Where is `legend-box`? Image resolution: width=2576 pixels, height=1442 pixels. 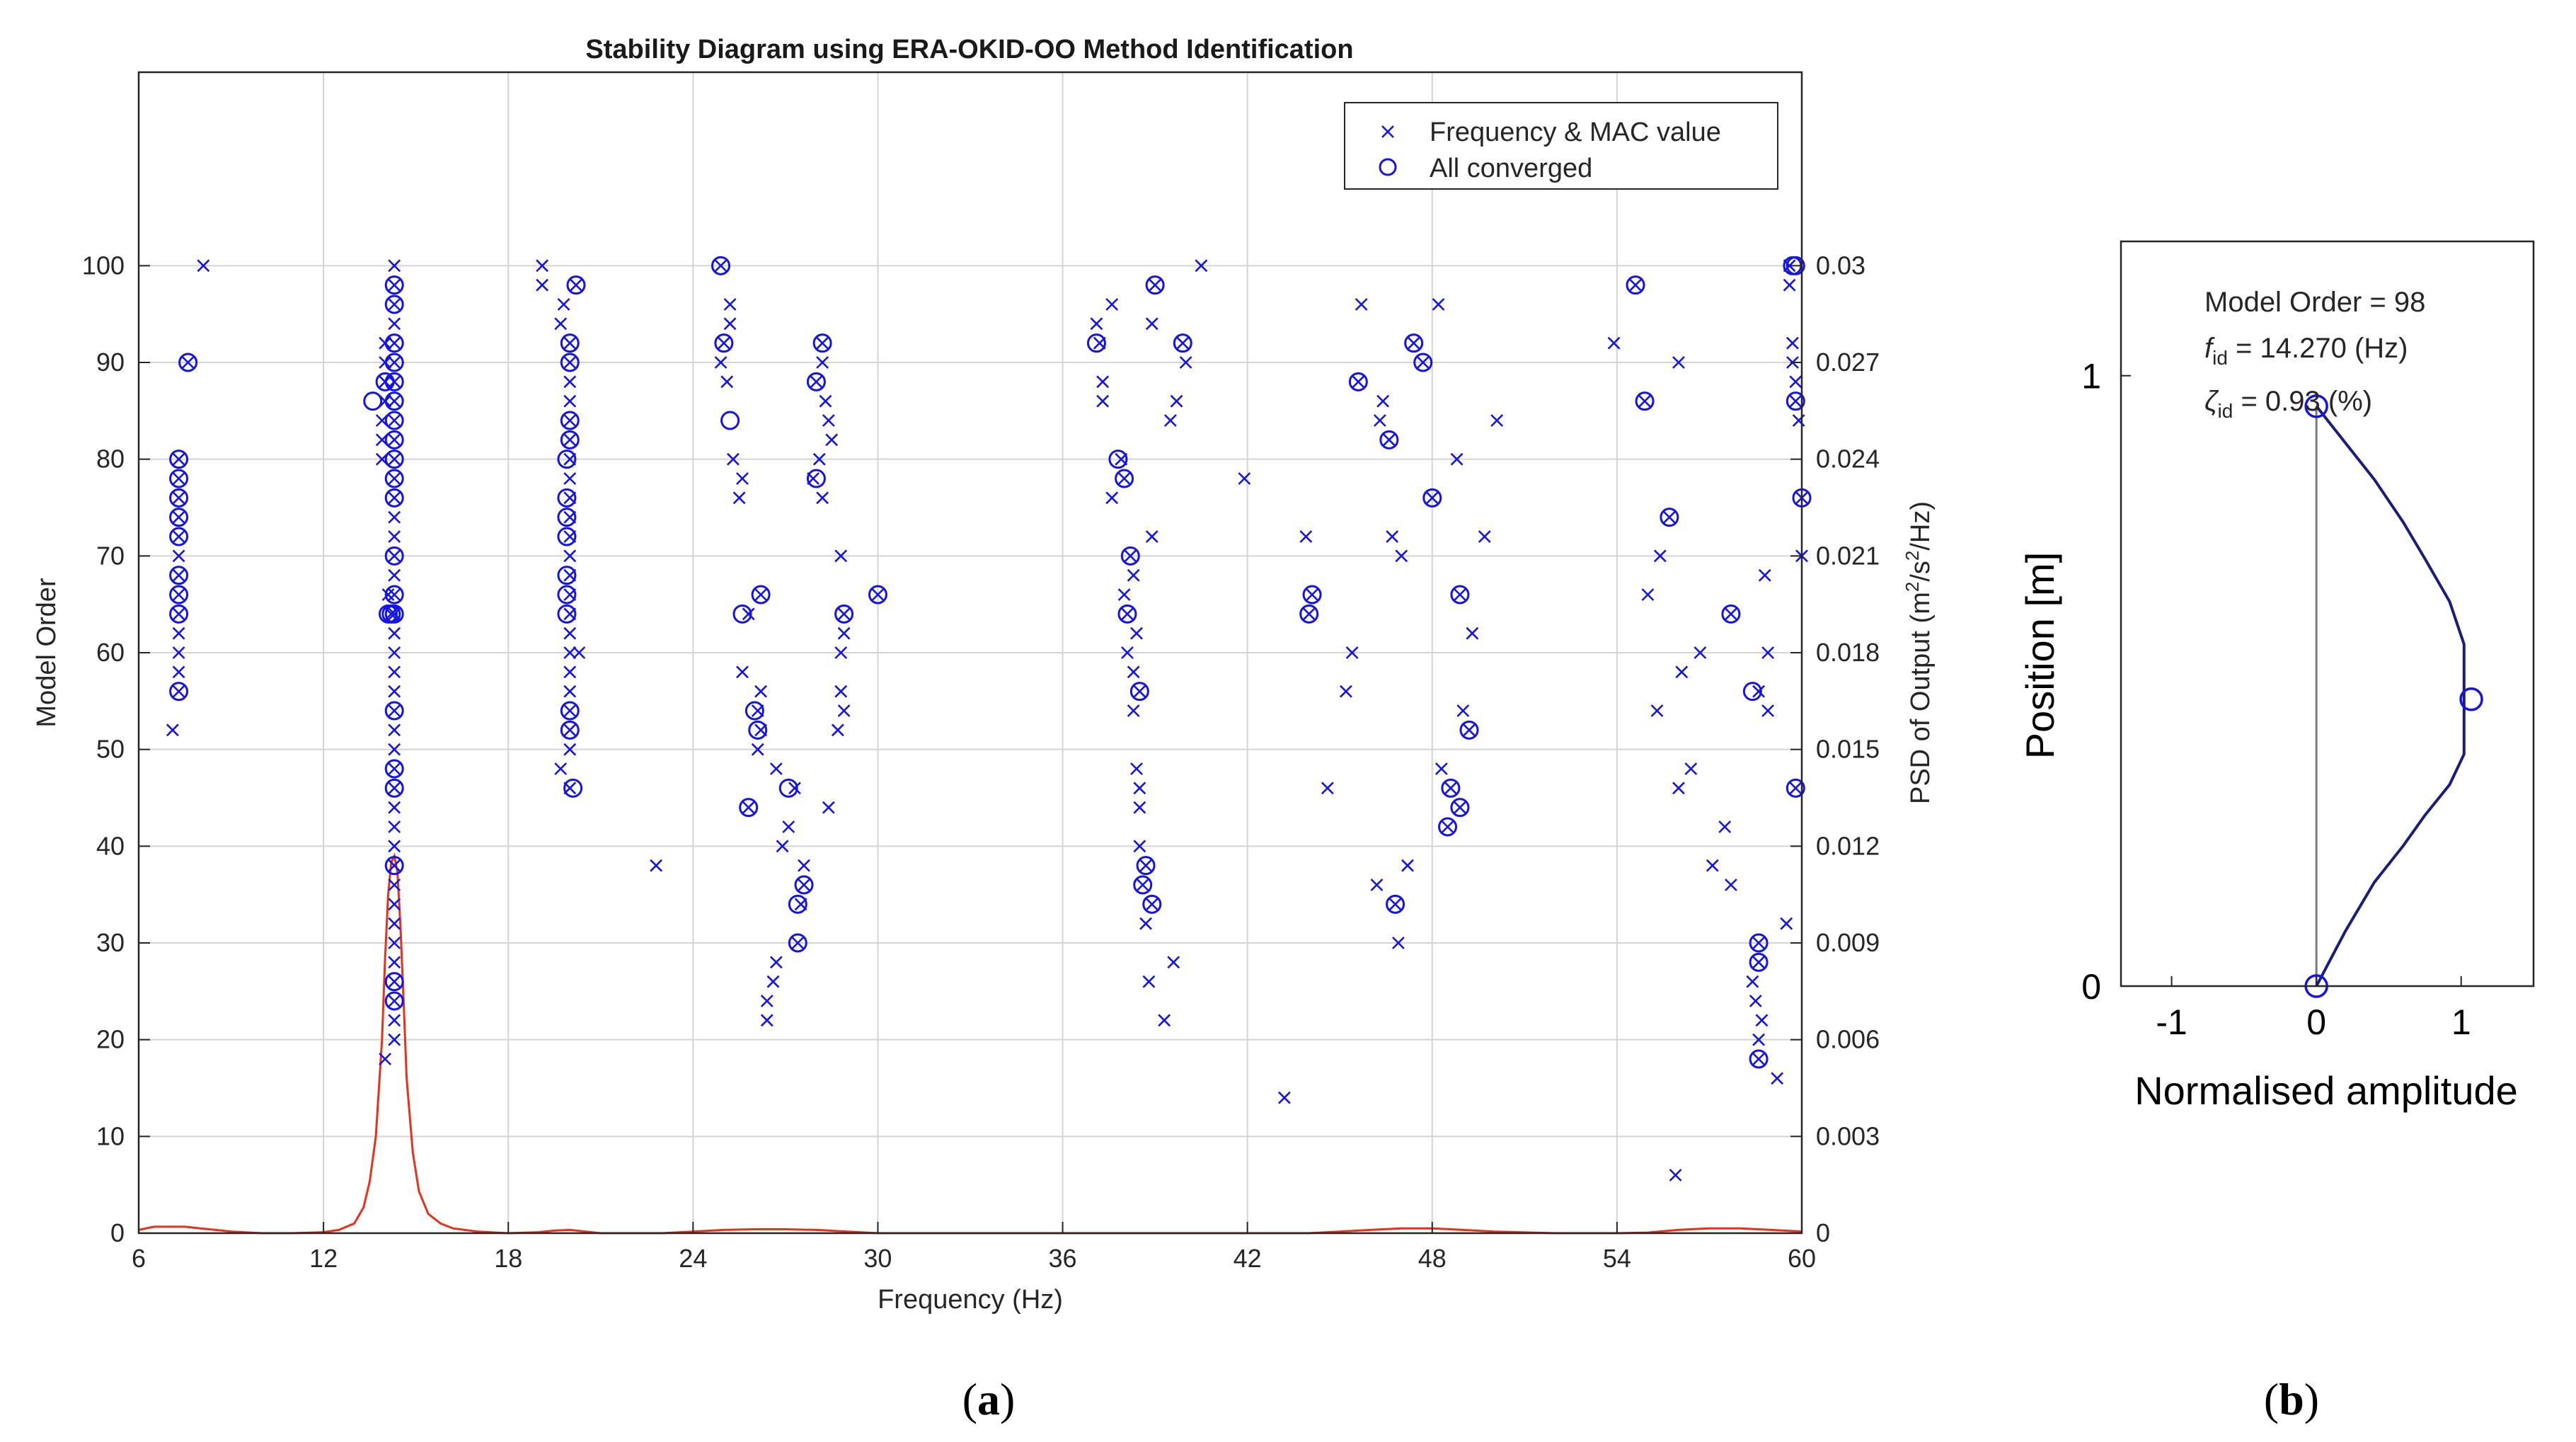
legend-box is located at coordinates (1561, 146).